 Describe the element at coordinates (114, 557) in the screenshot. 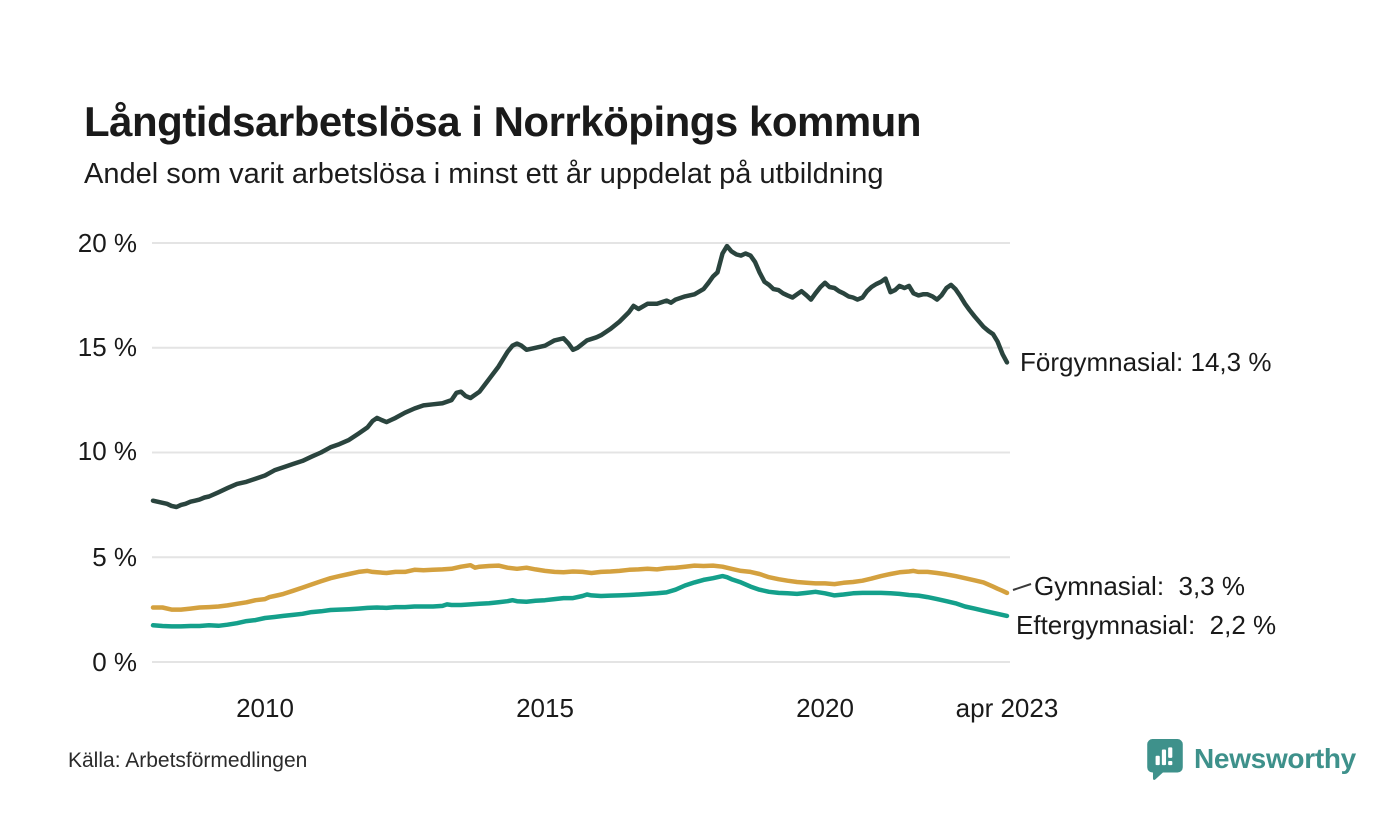

I see `y-axis-tick-5: 5 %` at that location.